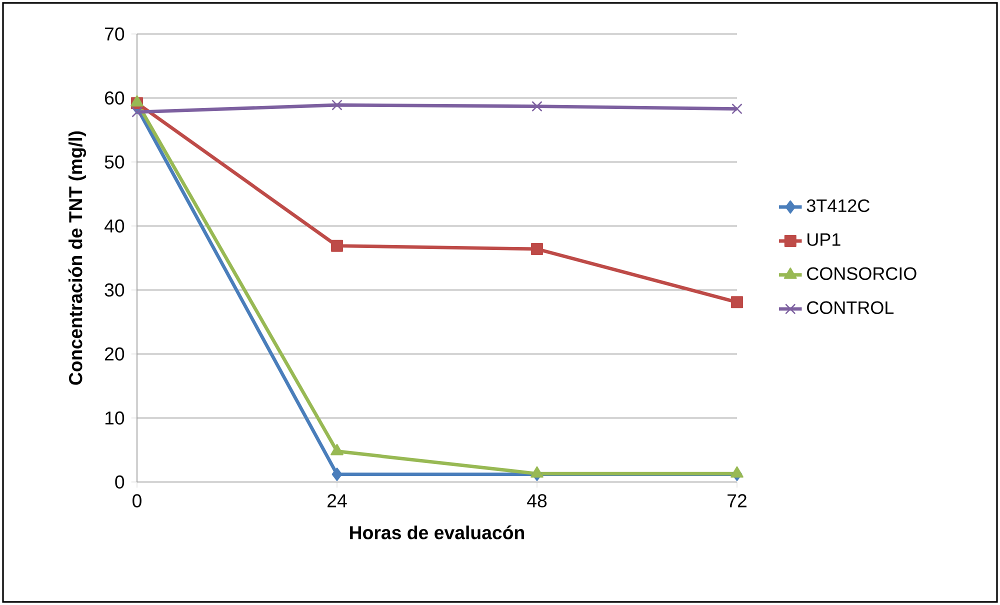 Image resolution: width=1000 pixels, height=605 pixels. I want to click on legend-label: 3T412C, so click(838, 205).